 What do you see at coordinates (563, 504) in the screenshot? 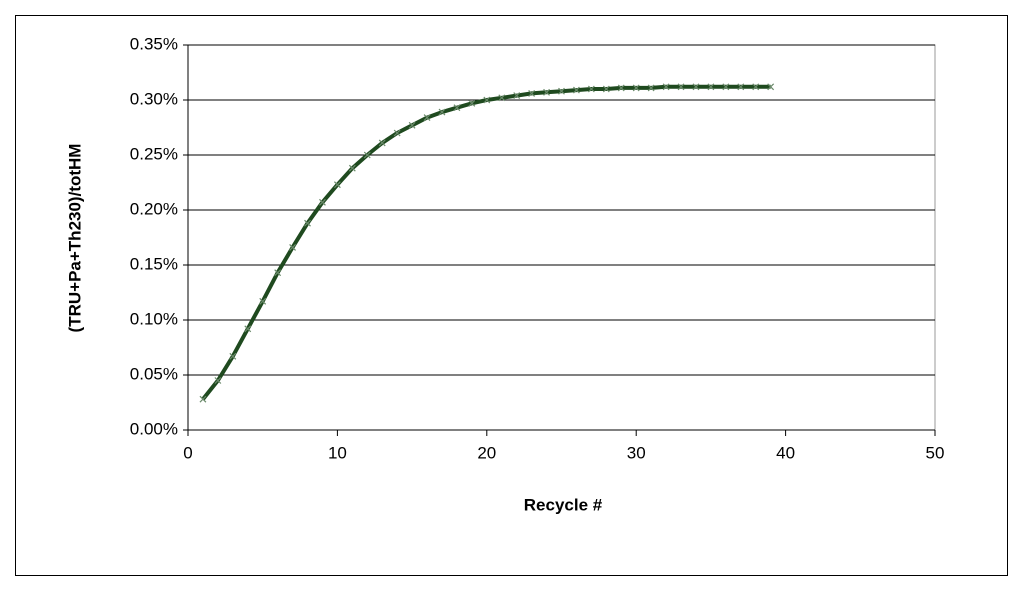
I see `x-axis-title: Recycle #` at bounding box center [563, 504].